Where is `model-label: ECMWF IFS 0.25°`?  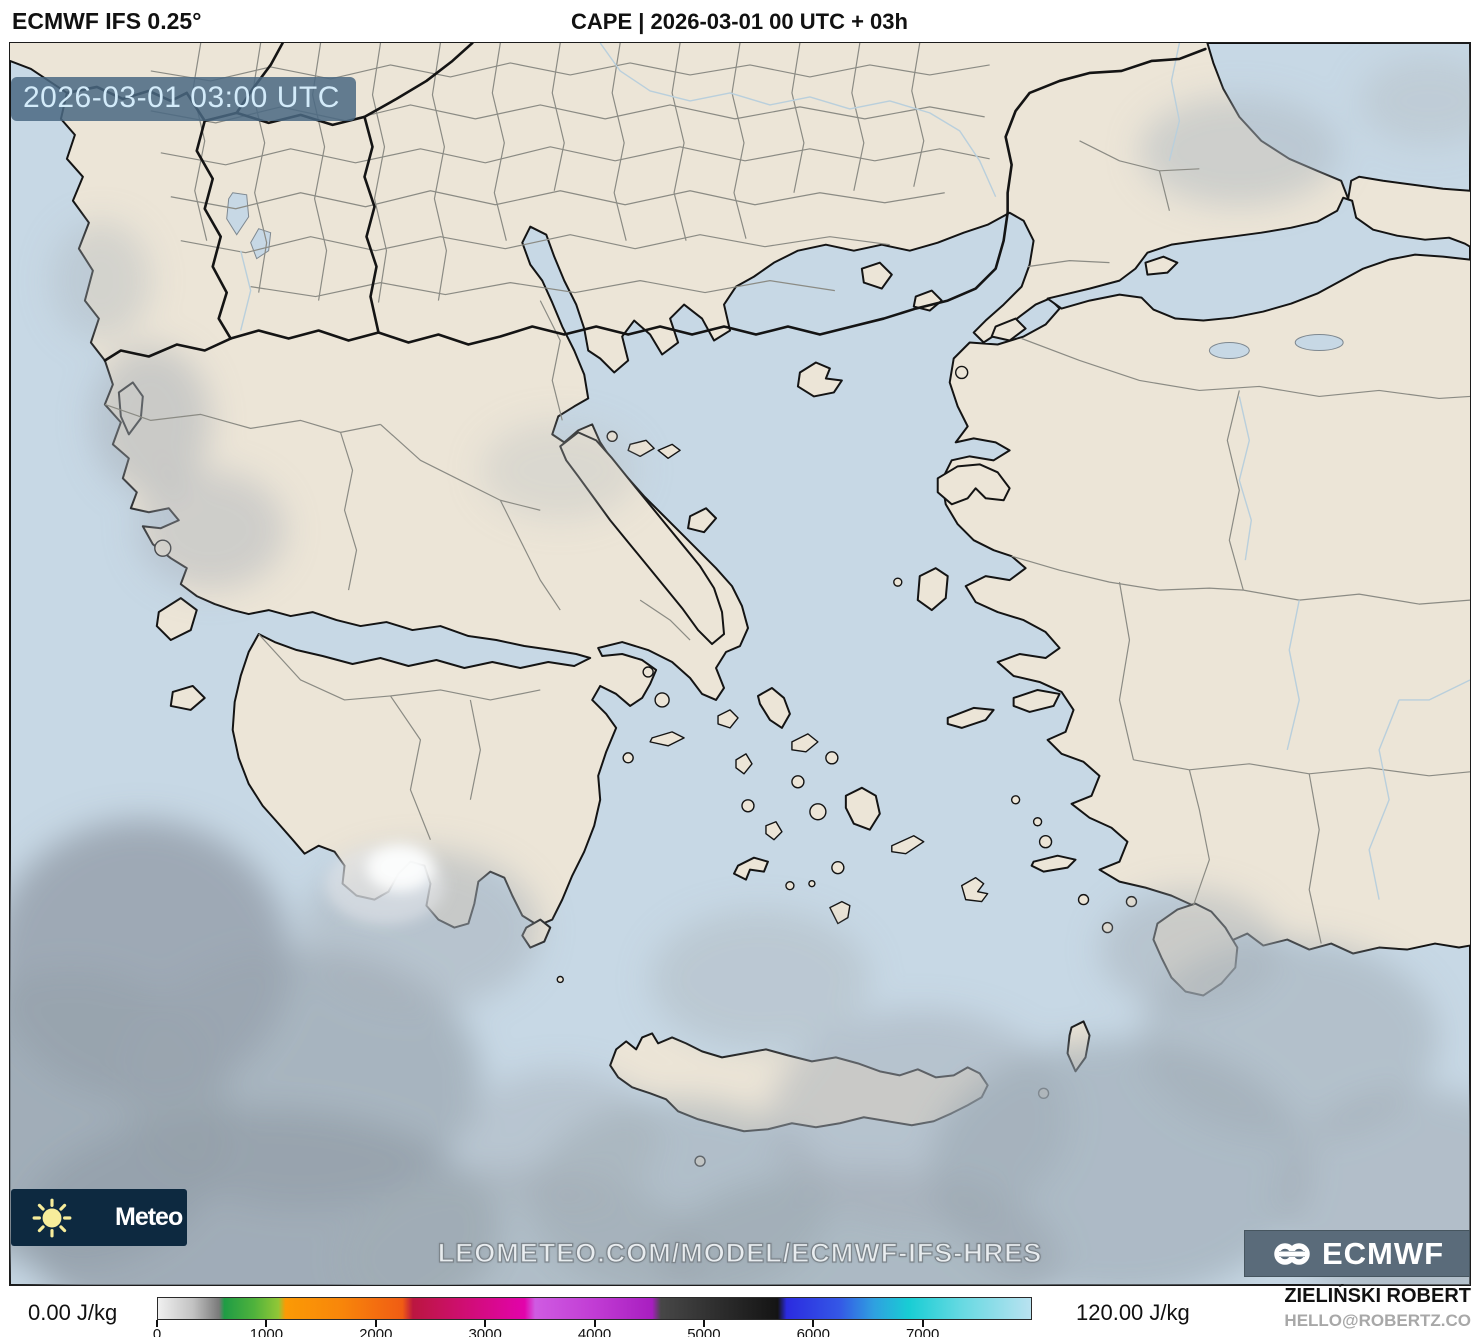 model-label: ECMWF IFS 0.25° is located at coordinates (107, 21).